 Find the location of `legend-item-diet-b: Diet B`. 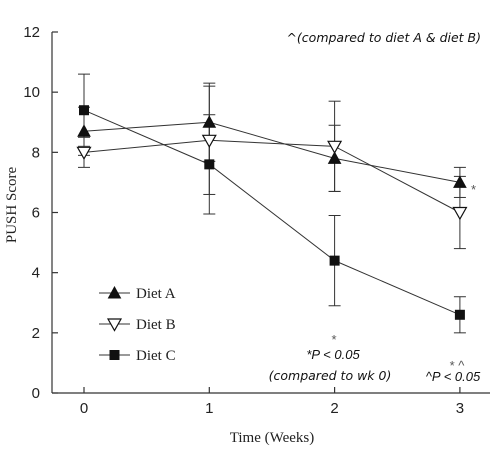

legend-item-diet-b: Diet B is located at coordinates (137, 325).